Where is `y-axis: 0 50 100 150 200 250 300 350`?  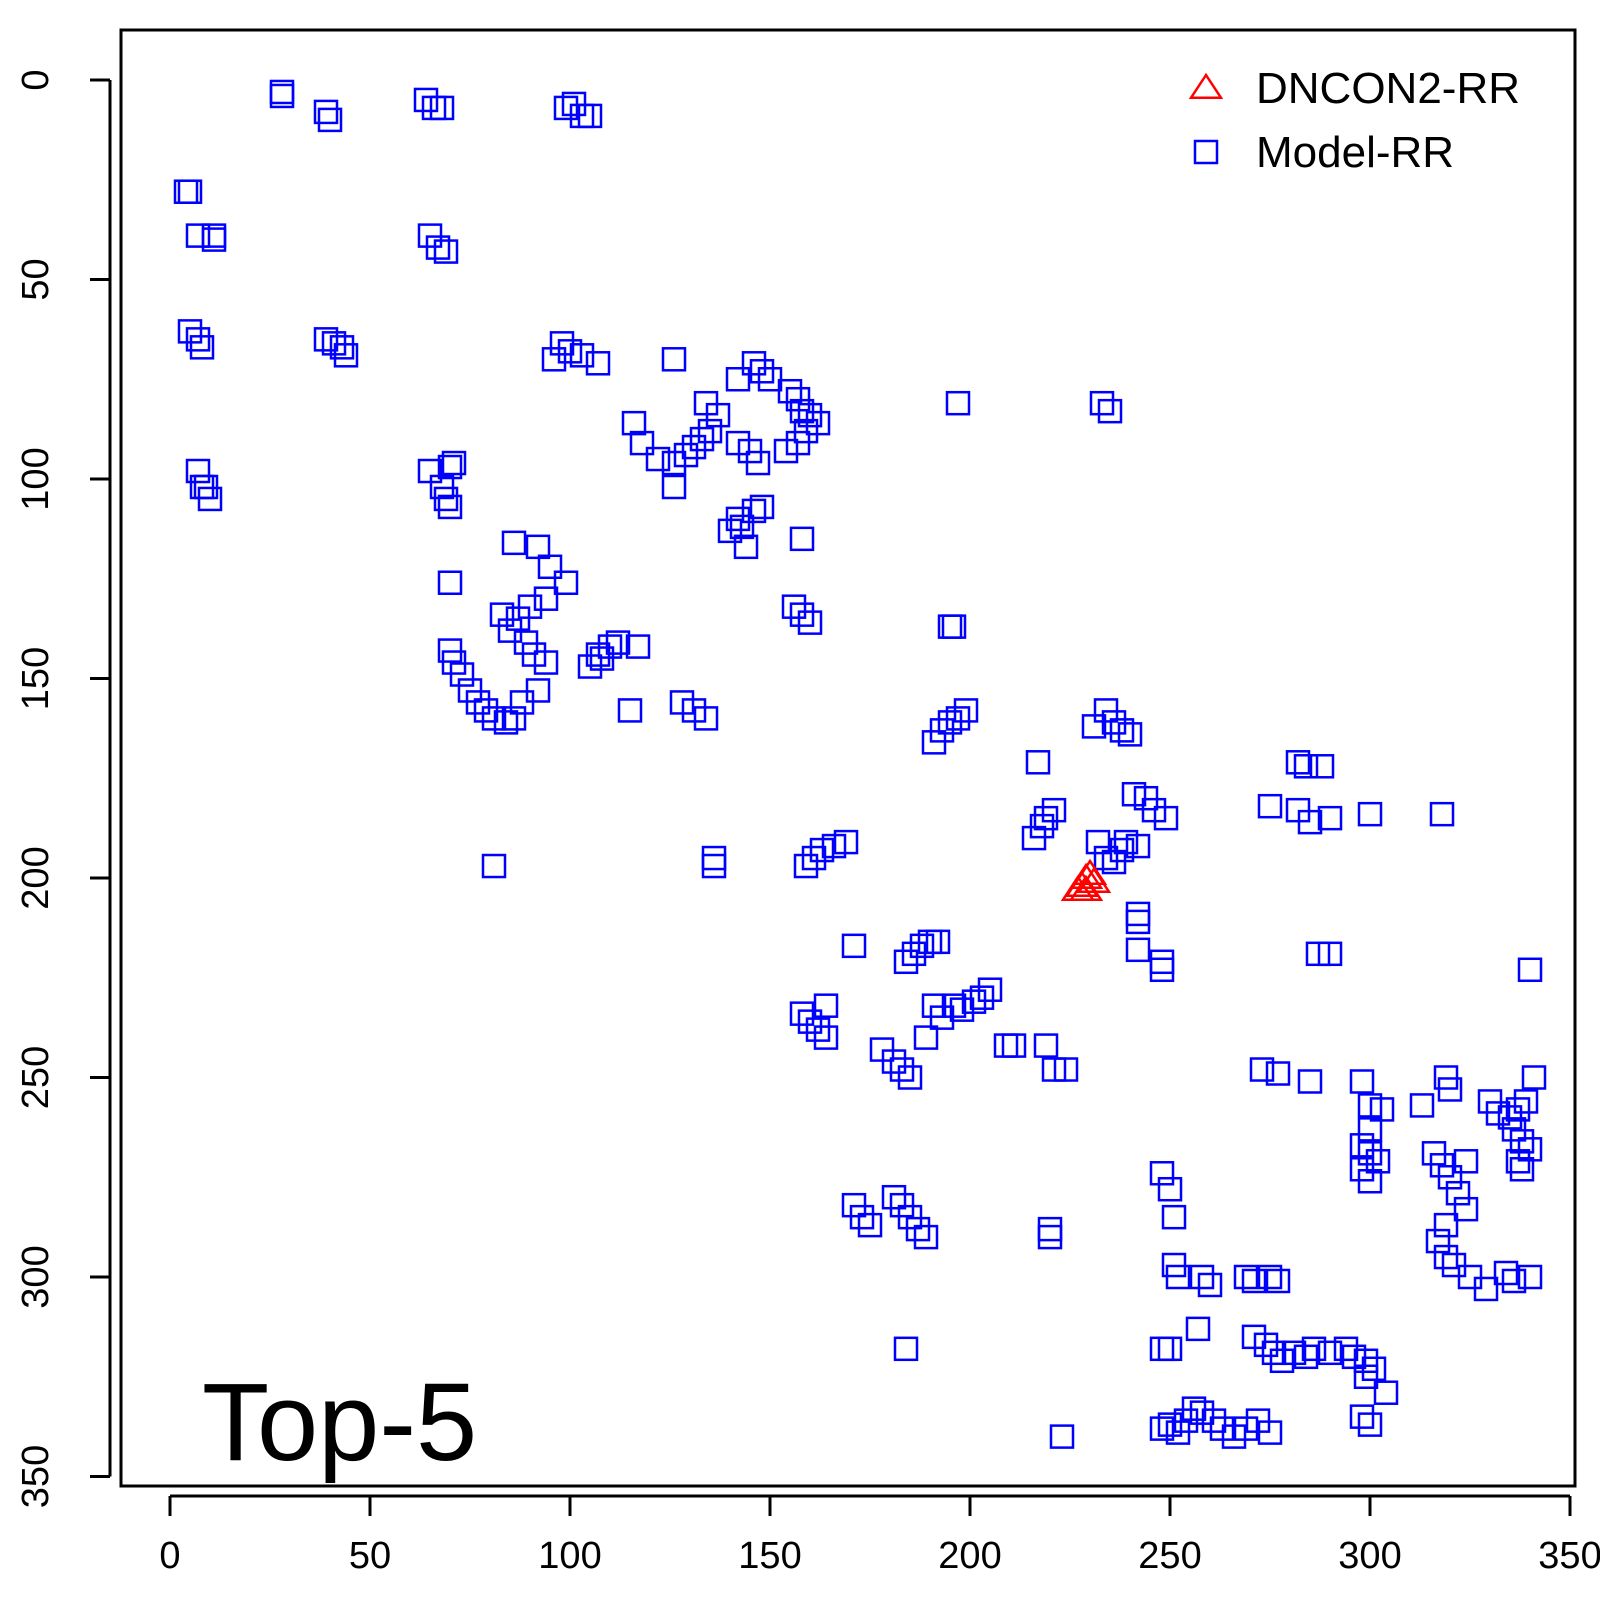 y-axis: 0 50 100 150 200 250 300 350 is located at coordinates (63, 788).